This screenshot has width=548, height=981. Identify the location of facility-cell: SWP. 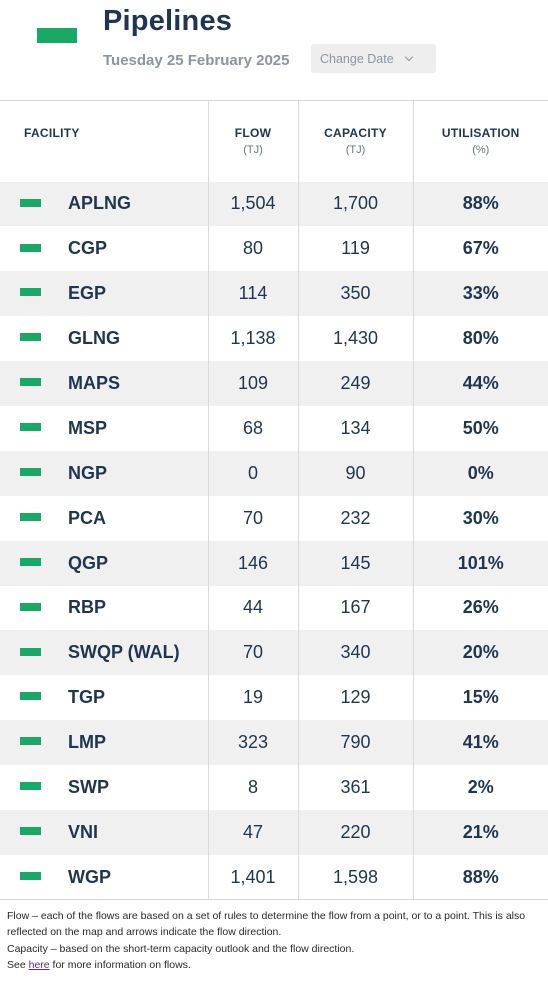
(104, 787).